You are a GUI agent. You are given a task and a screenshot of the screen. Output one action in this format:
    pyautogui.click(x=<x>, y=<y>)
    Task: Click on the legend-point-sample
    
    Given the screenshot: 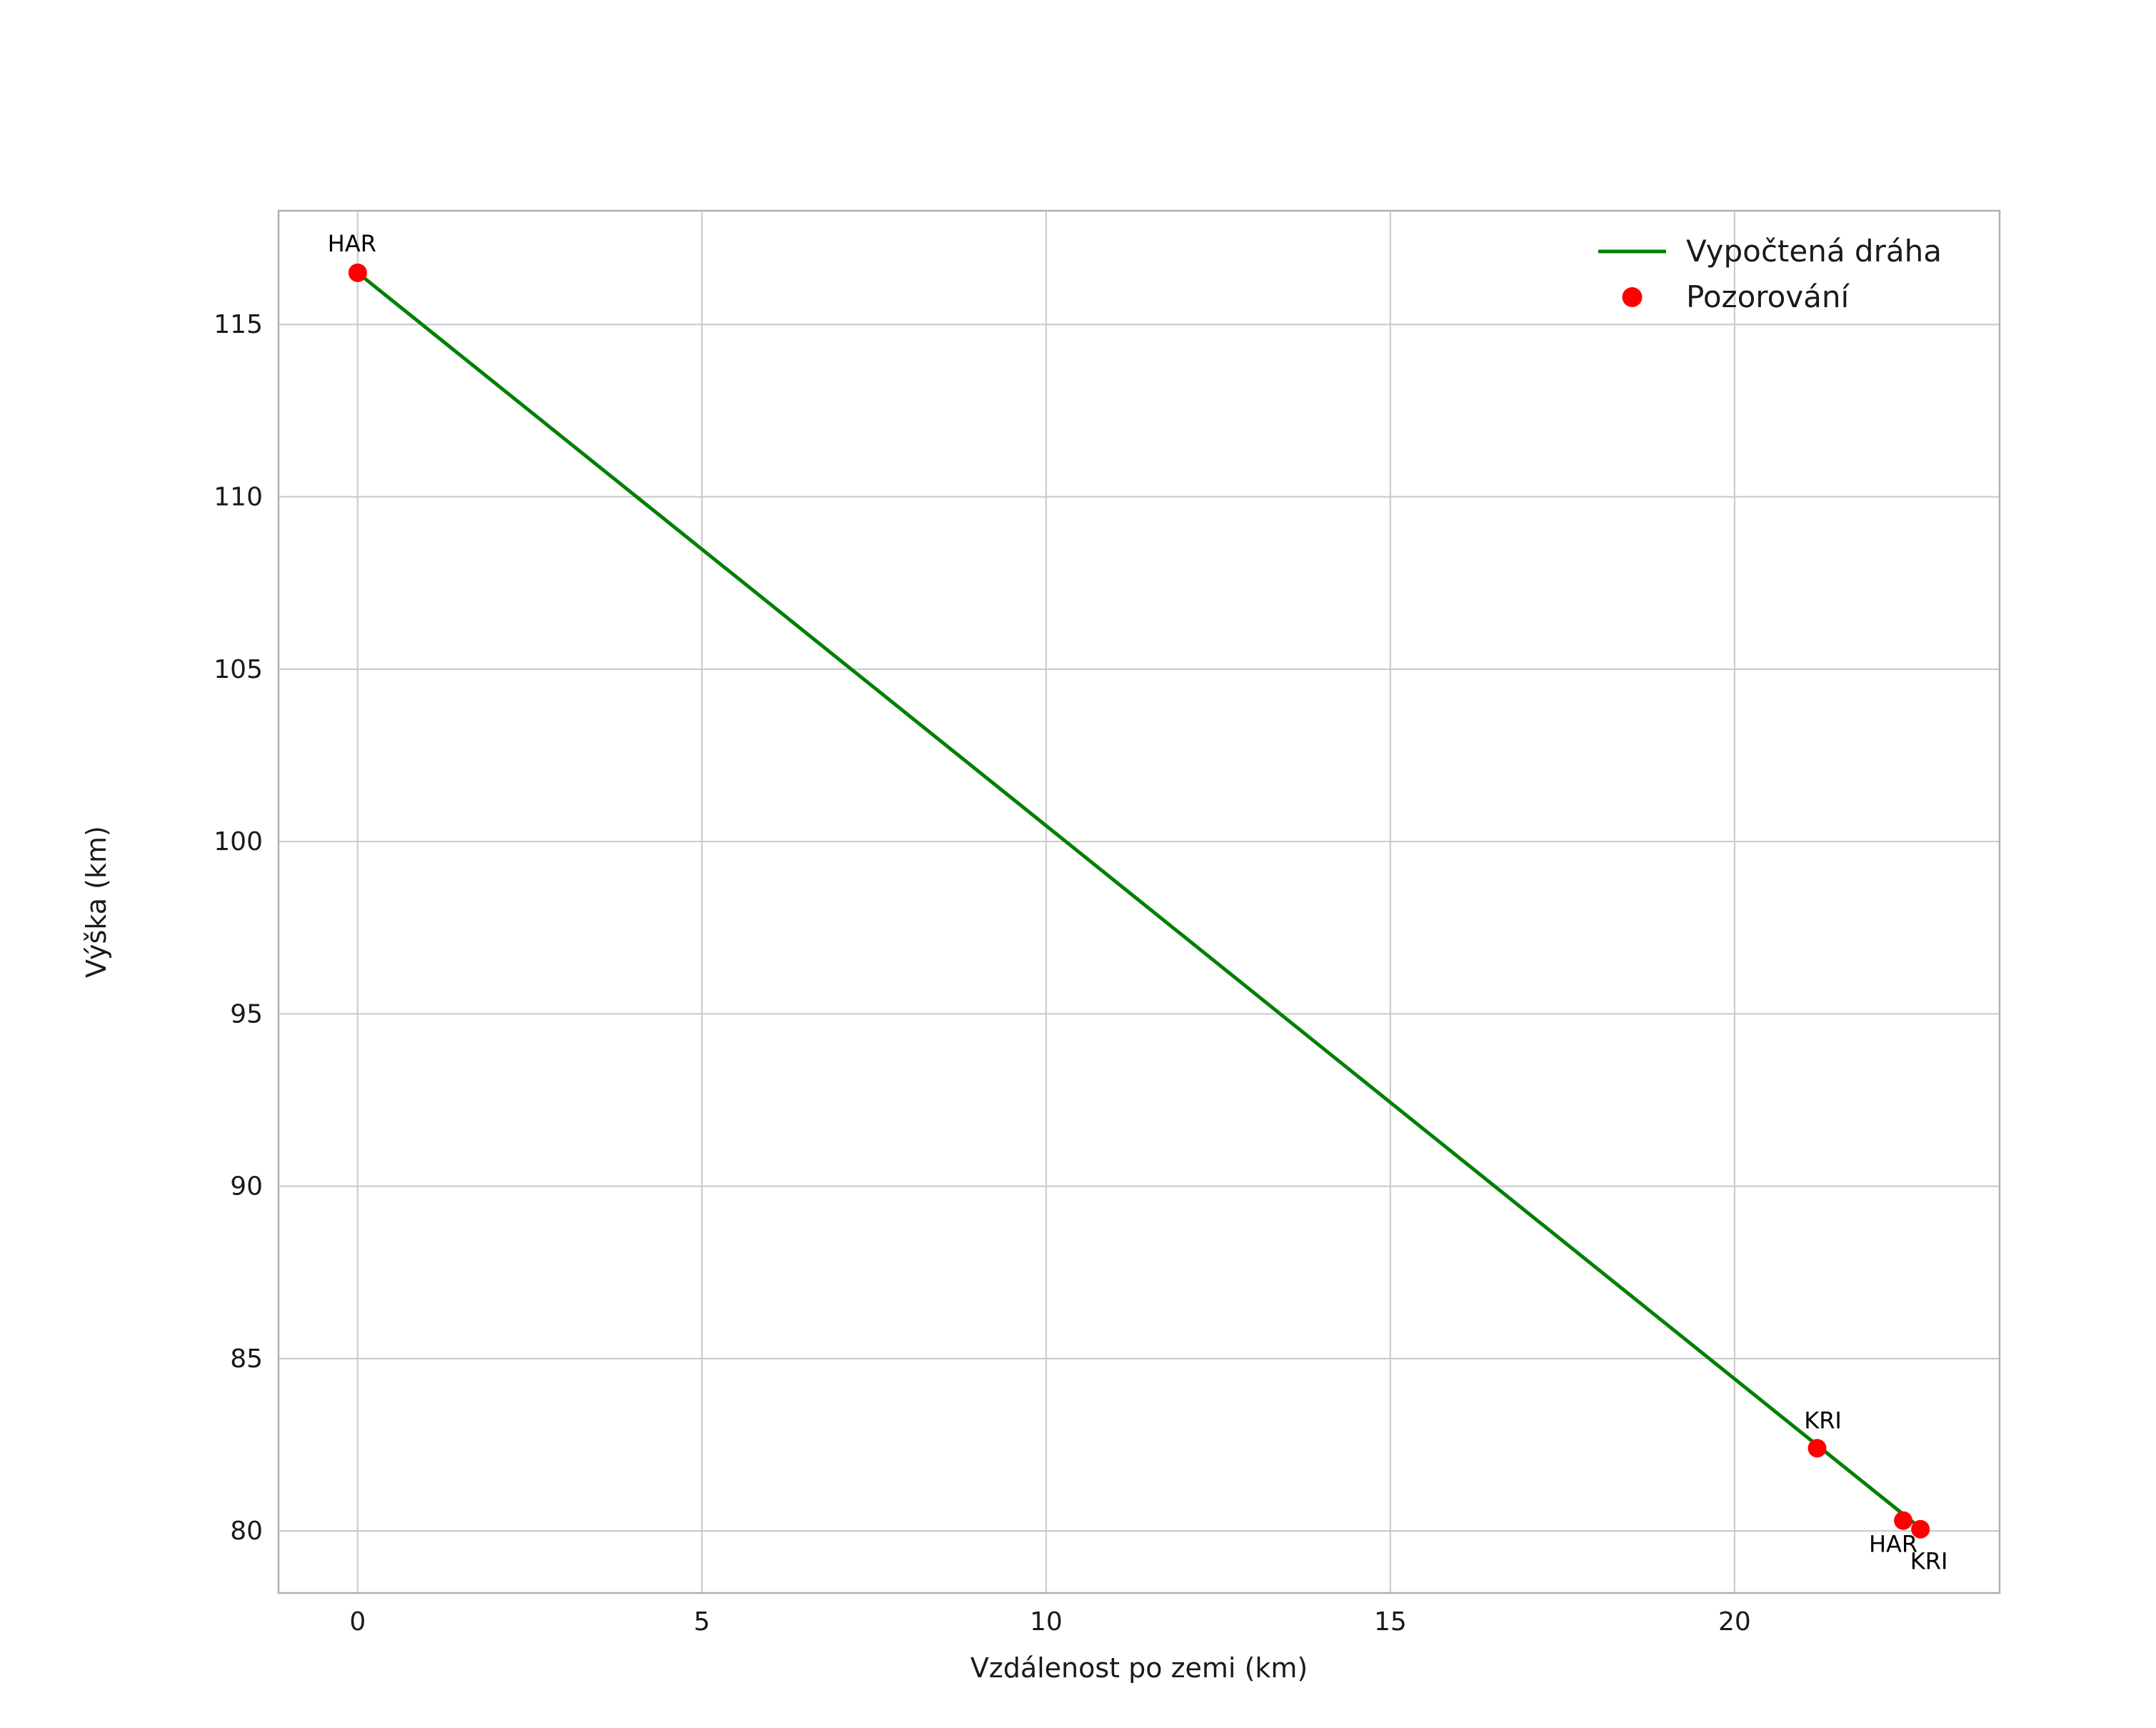 What is the action you would take?
    pyautogui.click(x=1633, y=297)
    